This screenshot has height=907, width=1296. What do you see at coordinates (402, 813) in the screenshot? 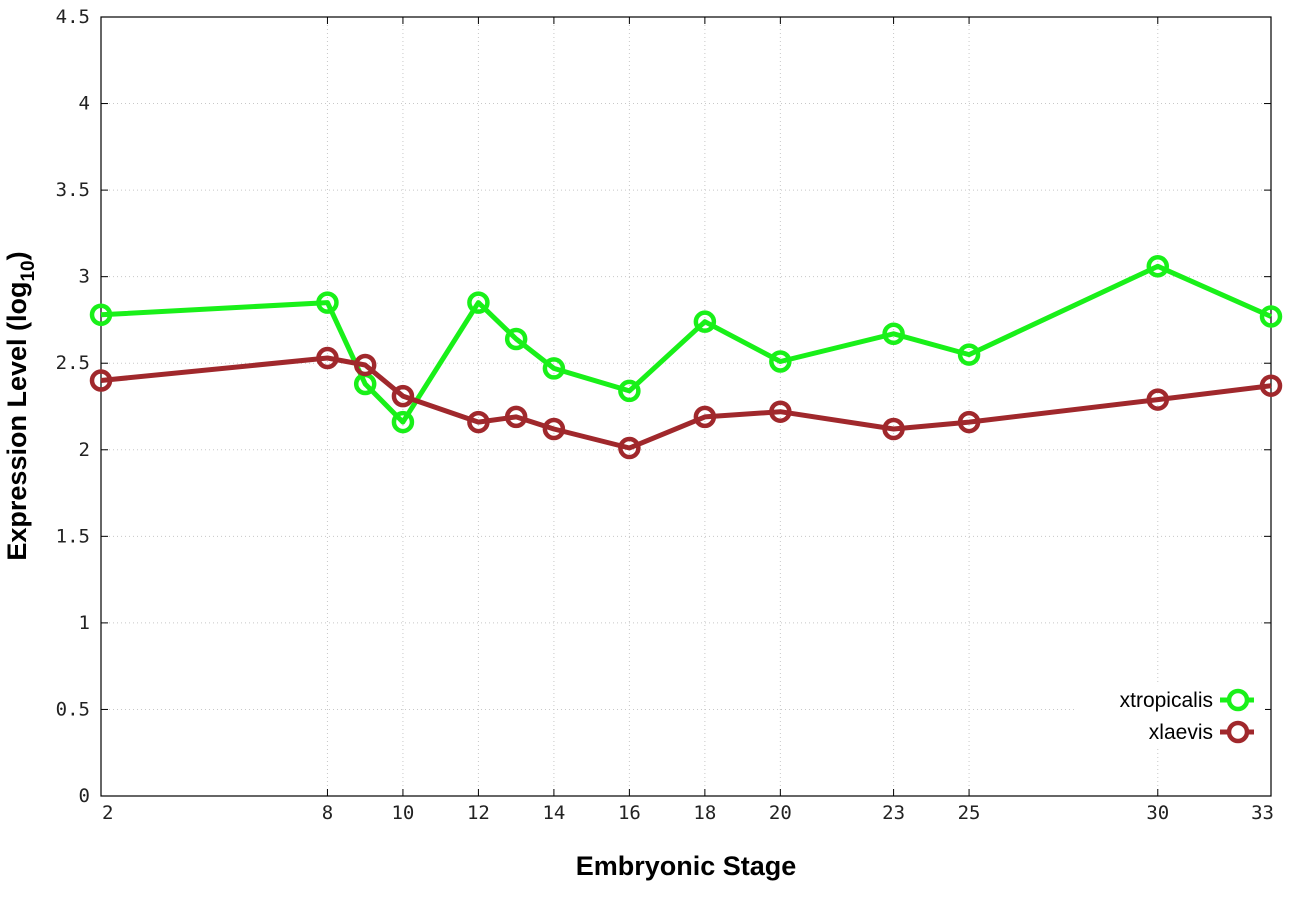
I see `x-tick-label: 10` at bounding box center [402, 813].